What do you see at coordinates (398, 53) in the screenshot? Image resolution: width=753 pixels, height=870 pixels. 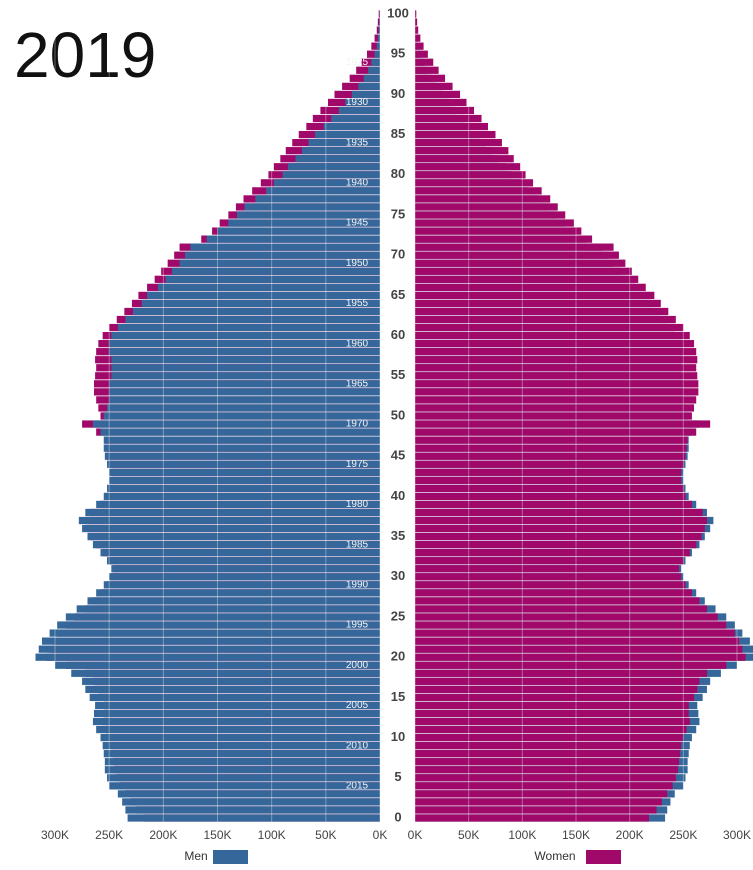 I see `age-label: 95` at bounding box center [398, 53].